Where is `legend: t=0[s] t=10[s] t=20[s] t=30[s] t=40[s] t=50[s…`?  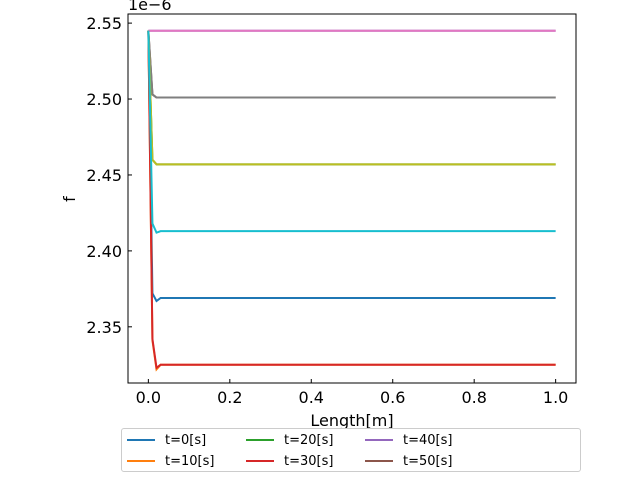
legend: t=0[s] t=10[s] t=20[s] t=30[s] t=40[s] t=50[s… is located at coordinates (351, 450).